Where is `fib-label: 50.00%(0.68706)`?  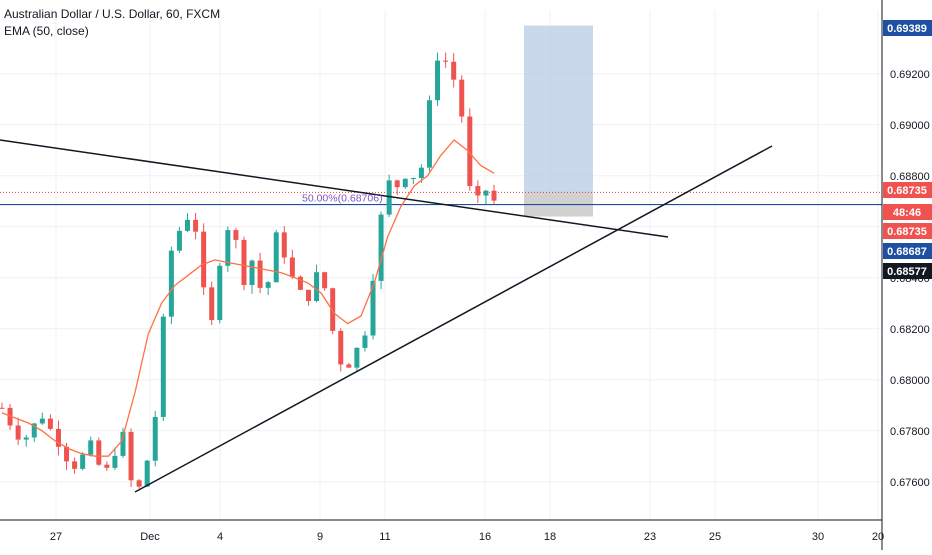 fib-label: 50.00%(0.68706) is located at coordinates (342, 199).